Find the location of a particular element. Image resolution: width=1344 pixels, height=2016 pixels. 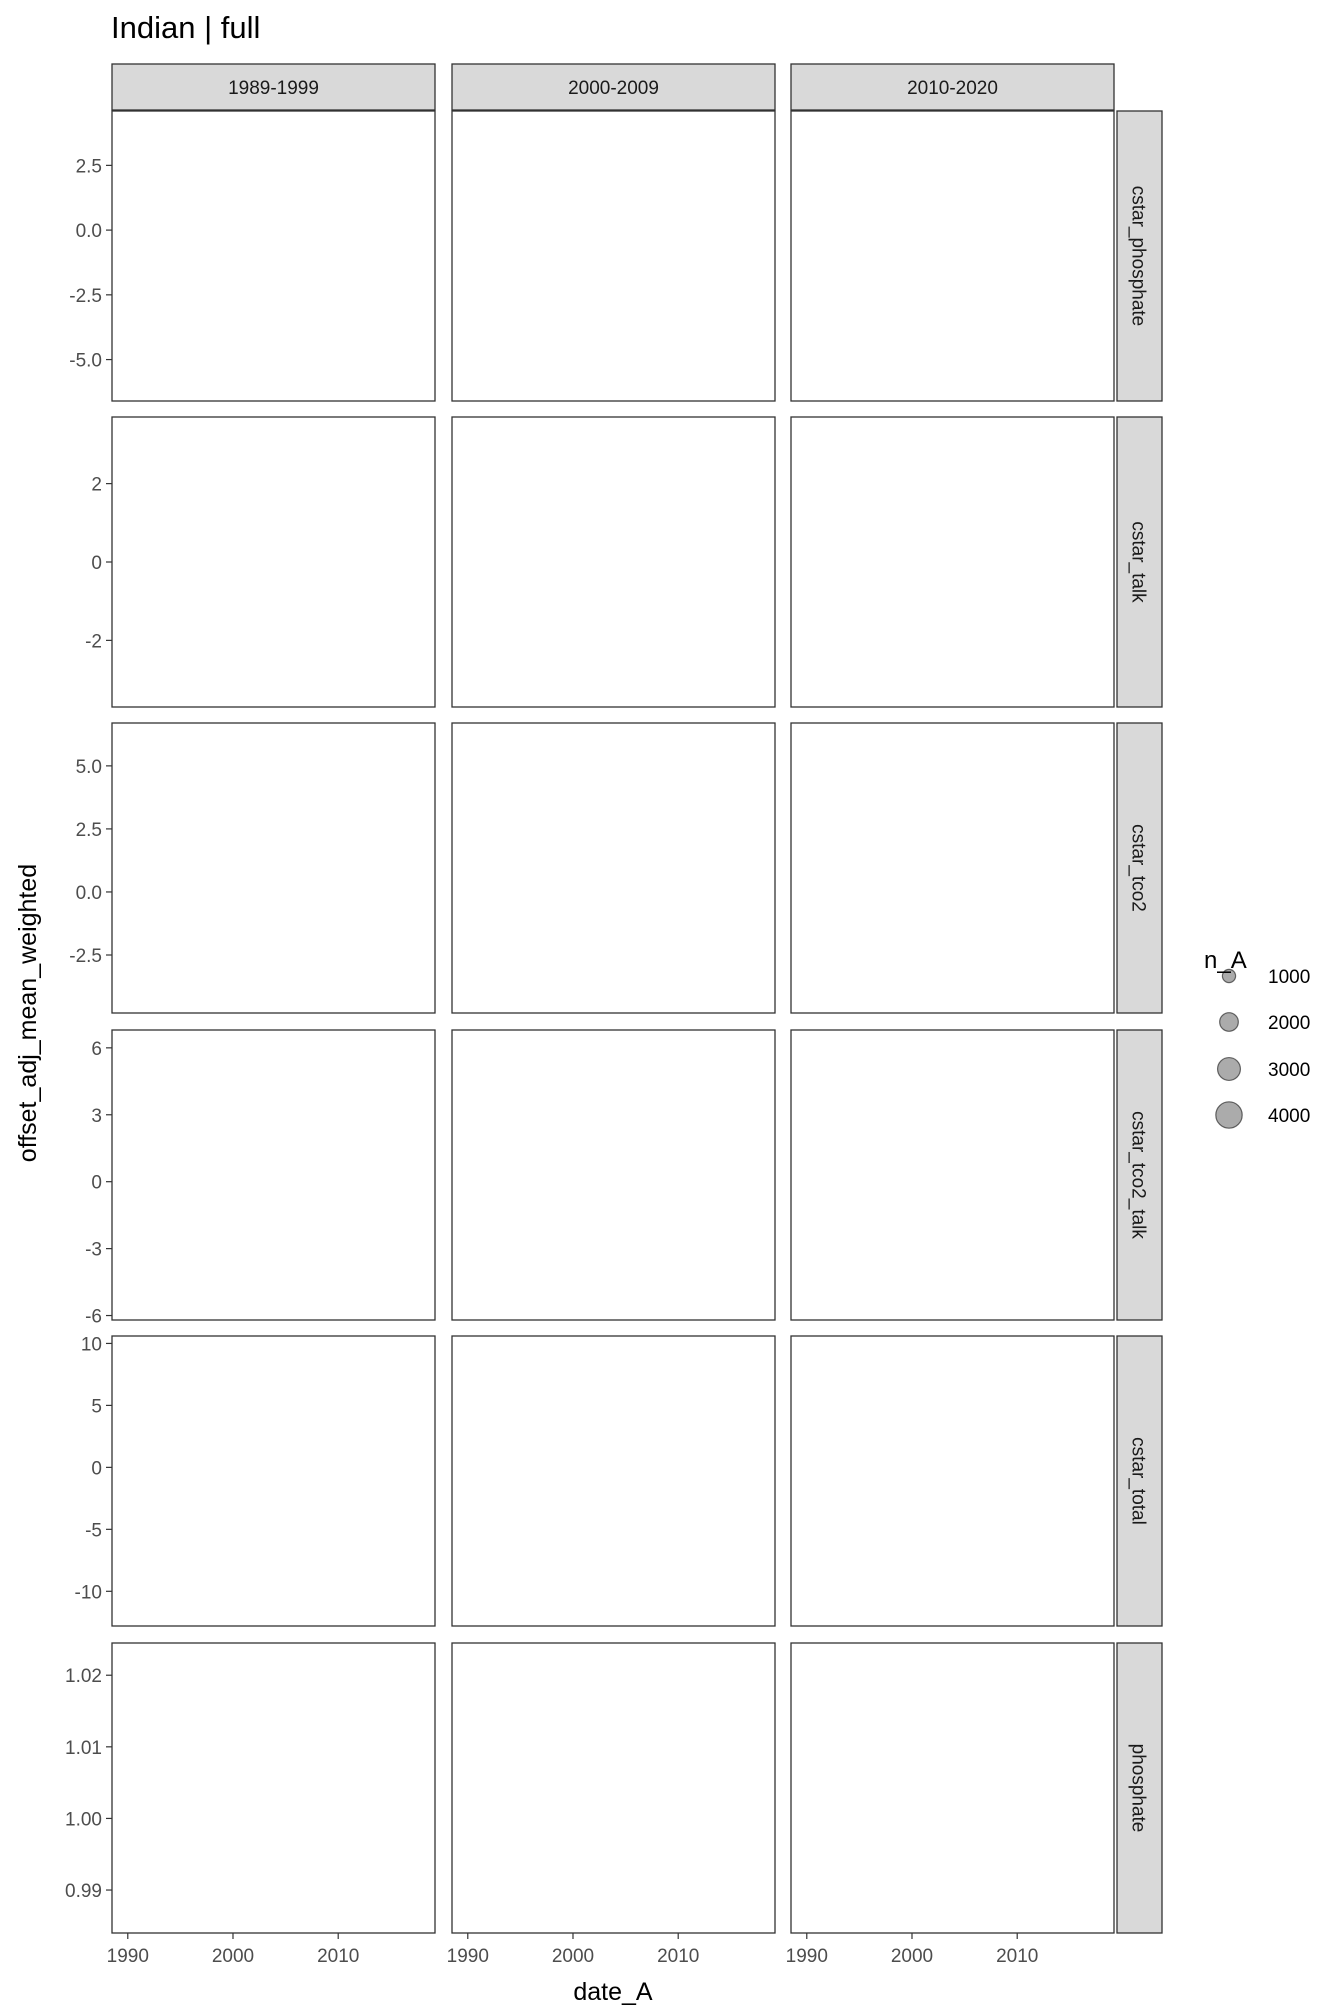

x-axis-title: date_A is located at coordinates (613, 1992).